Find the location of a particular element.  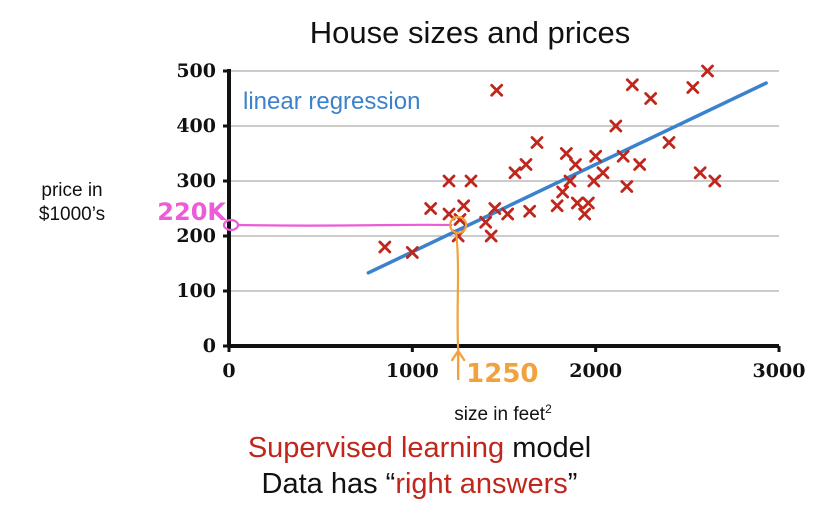

x-tick-label: 0 is located at coordinates (228, 371).